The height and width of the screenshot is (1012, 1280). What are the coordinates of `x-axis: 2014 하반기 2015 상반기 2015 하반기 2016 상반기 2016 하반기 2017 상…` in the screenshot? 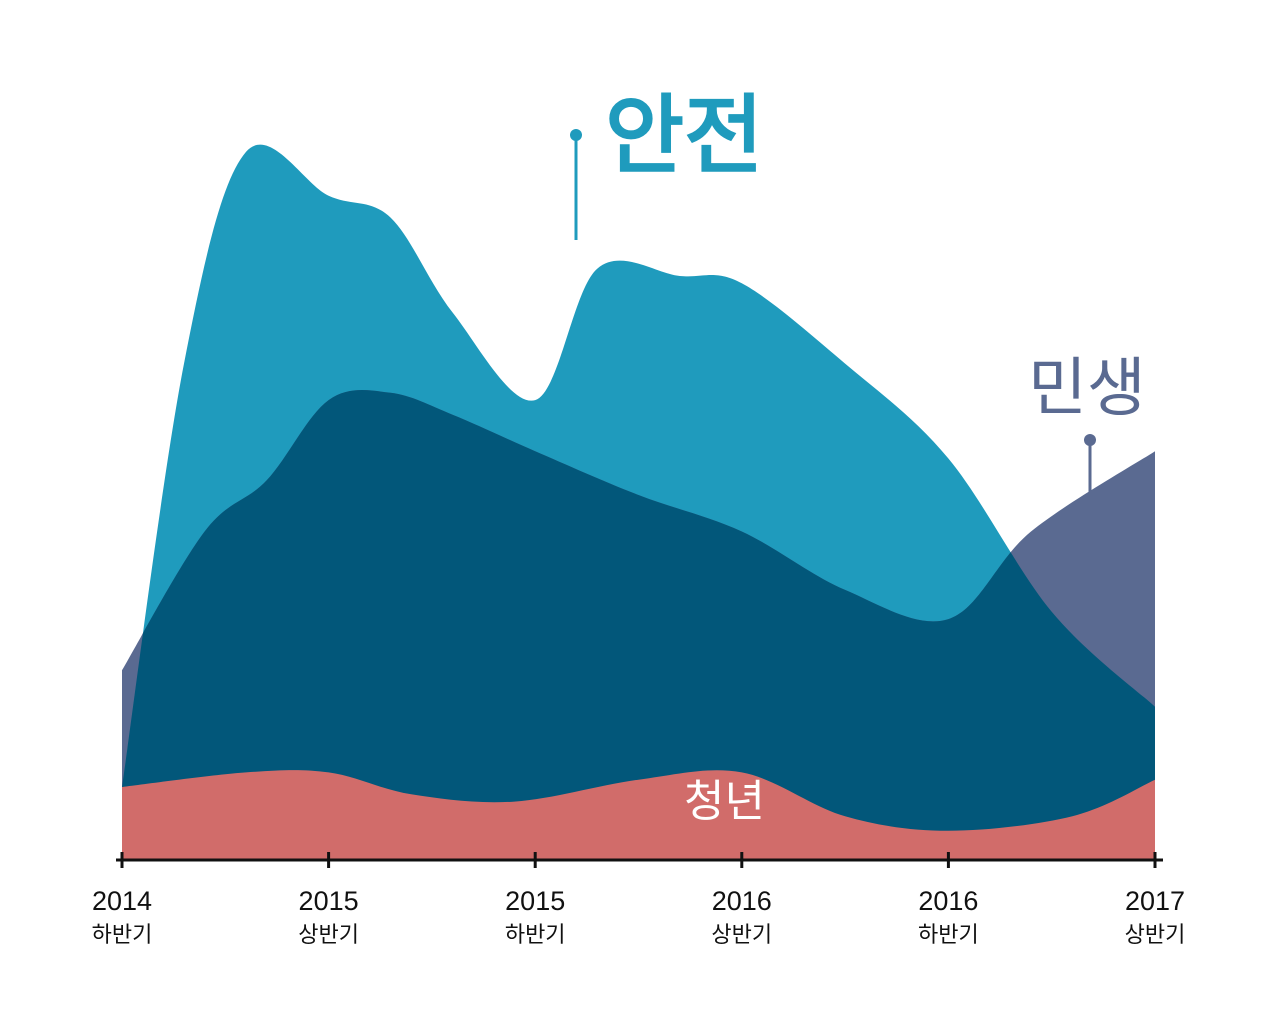 It's located at (639, 900).